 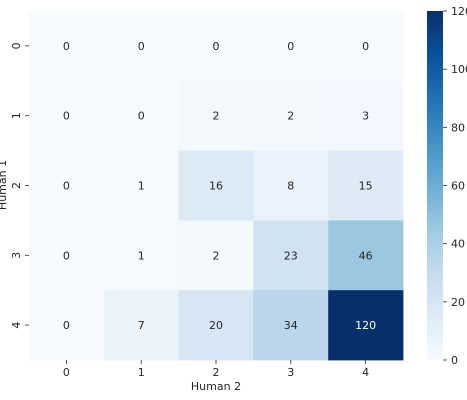 What do you see at coordinates (459, 69) in the screenshot?
I see `colorbar-tick-label: 100` at bounding box center [459, 69].